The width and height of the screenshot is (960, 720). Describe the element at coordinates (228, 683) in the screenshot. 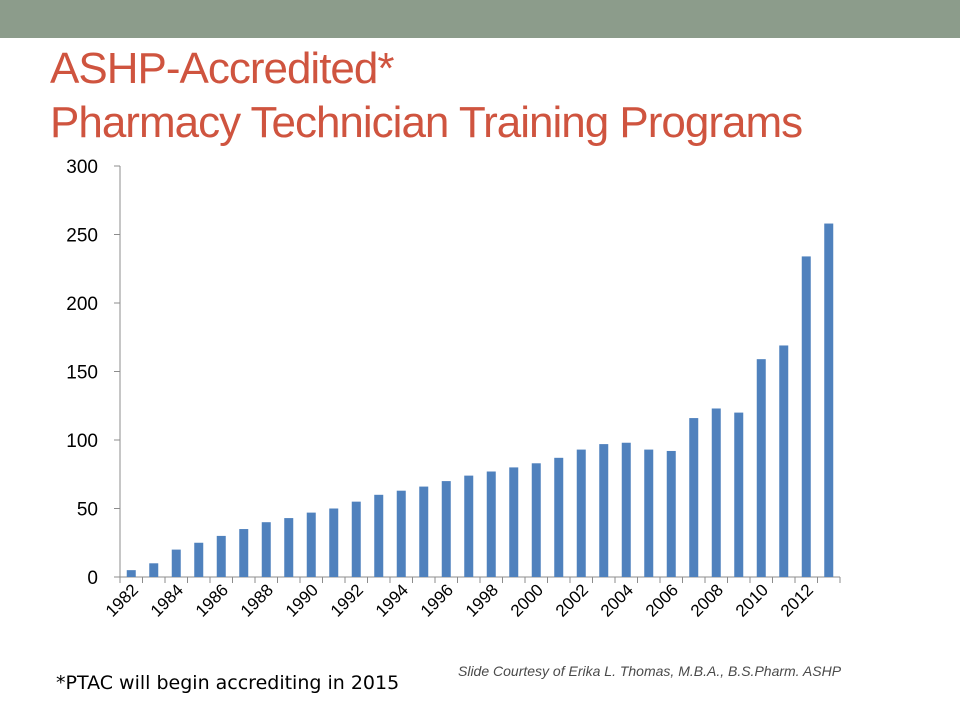

I see `footnote: *PTAC will begin accrediting in 2015` at that location.